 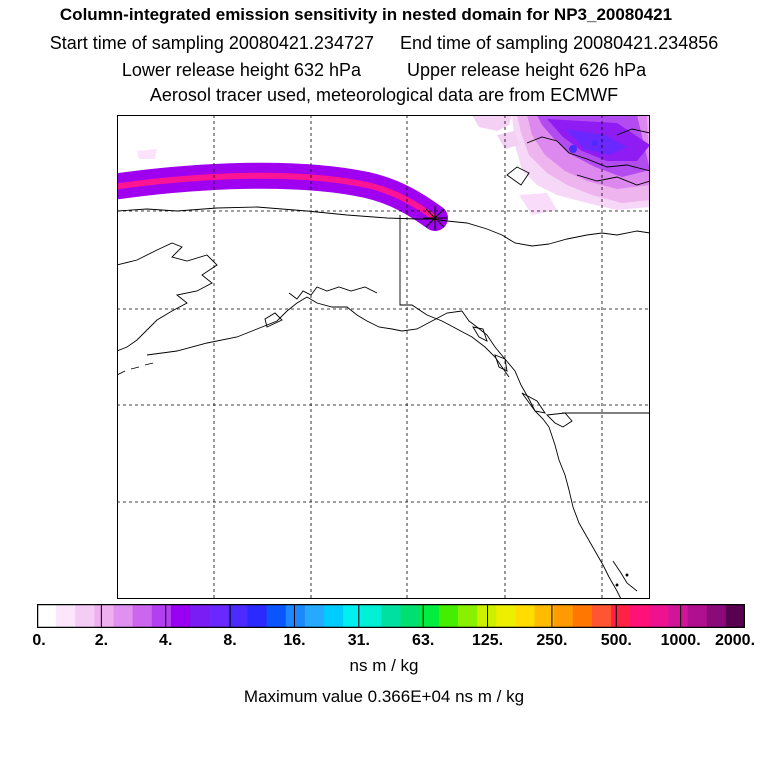 I want to click on colorbar, so click(x=391, y=616).